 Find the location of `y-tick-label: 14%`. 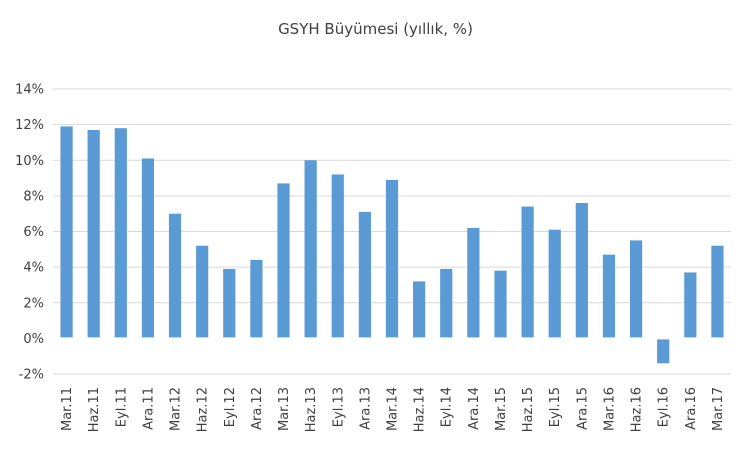

y-tick-label: 14% is located at coordinates (29, 90).